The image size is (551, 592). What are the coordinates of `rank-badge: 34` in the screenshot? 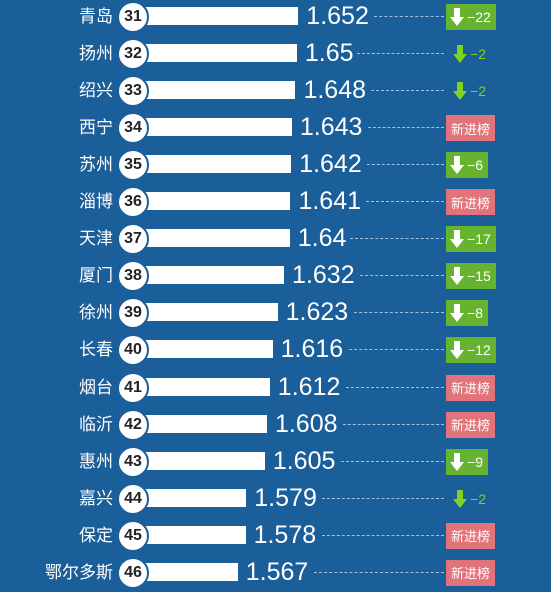 It's located at (133, 128).